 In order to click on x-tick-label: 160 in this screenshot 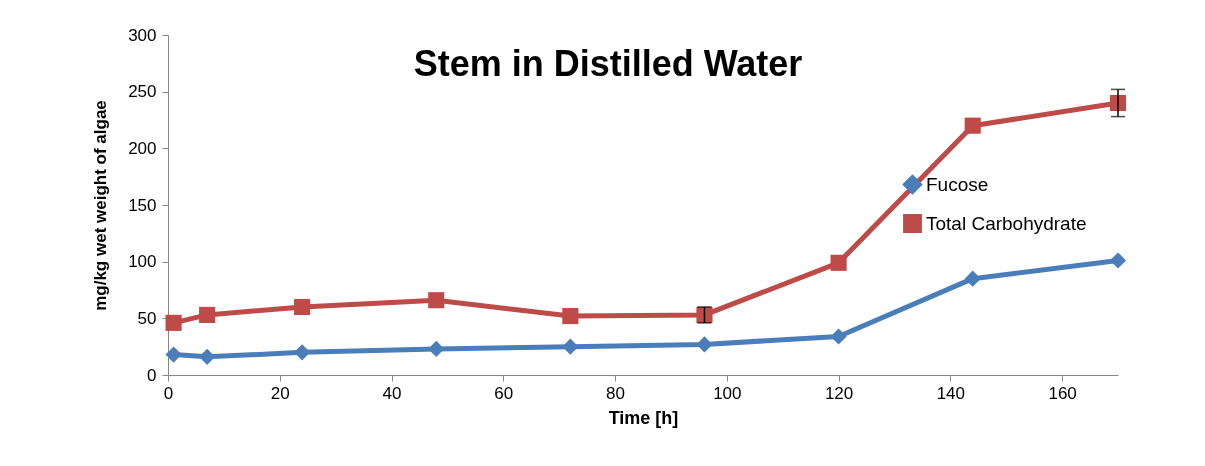, I will do `click(1062, 393)`.